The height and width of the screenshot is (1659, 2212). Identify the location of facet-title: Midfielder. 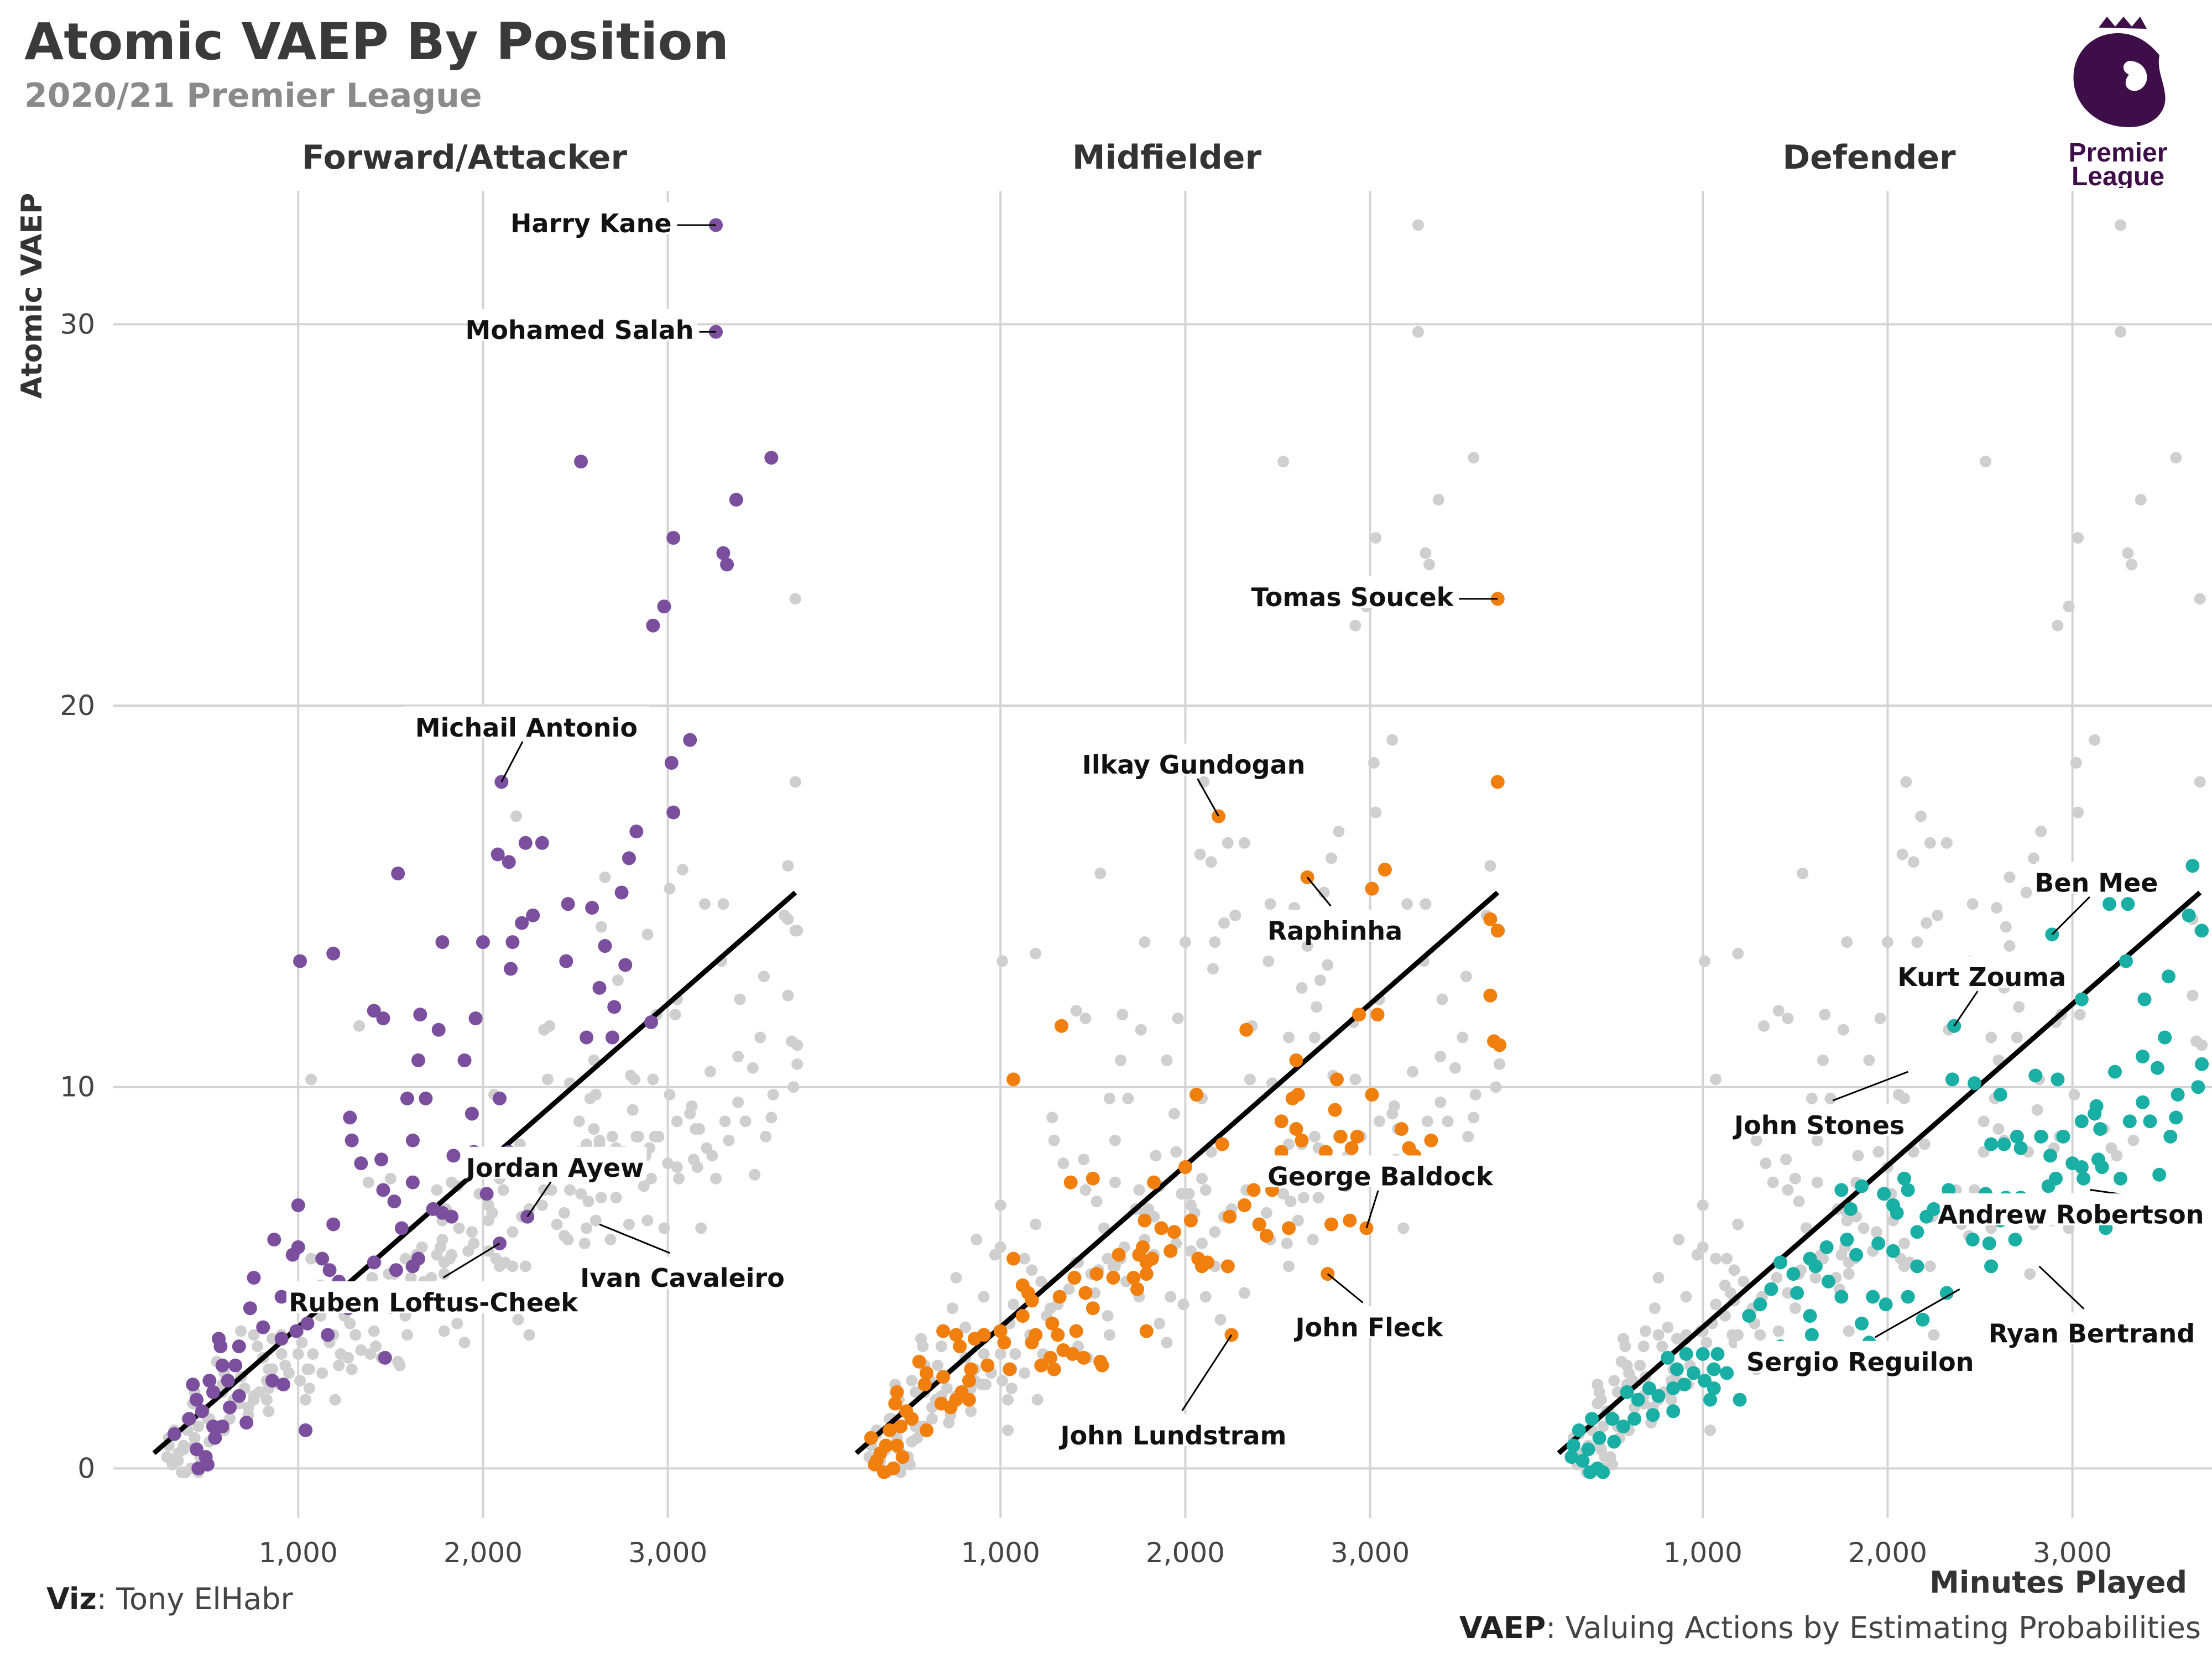
(1167, 158).